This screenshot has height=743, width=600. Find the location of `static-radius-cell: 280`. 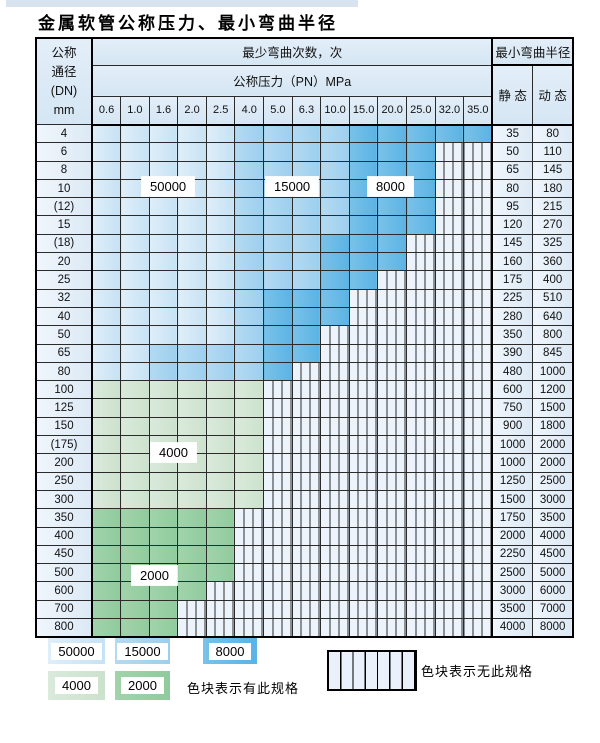

static-radius-cell: 280 is located at coordinates (512, 316).